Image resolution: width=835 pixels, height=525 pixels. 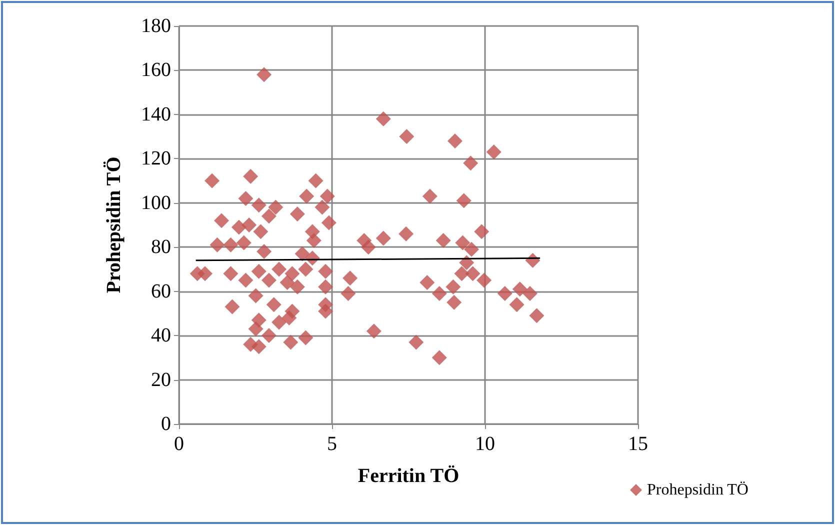 What do you see at coordinates (638, 444) in the screenshot?
I see `x-tick-label: 15` at bounding box center [638, 444].